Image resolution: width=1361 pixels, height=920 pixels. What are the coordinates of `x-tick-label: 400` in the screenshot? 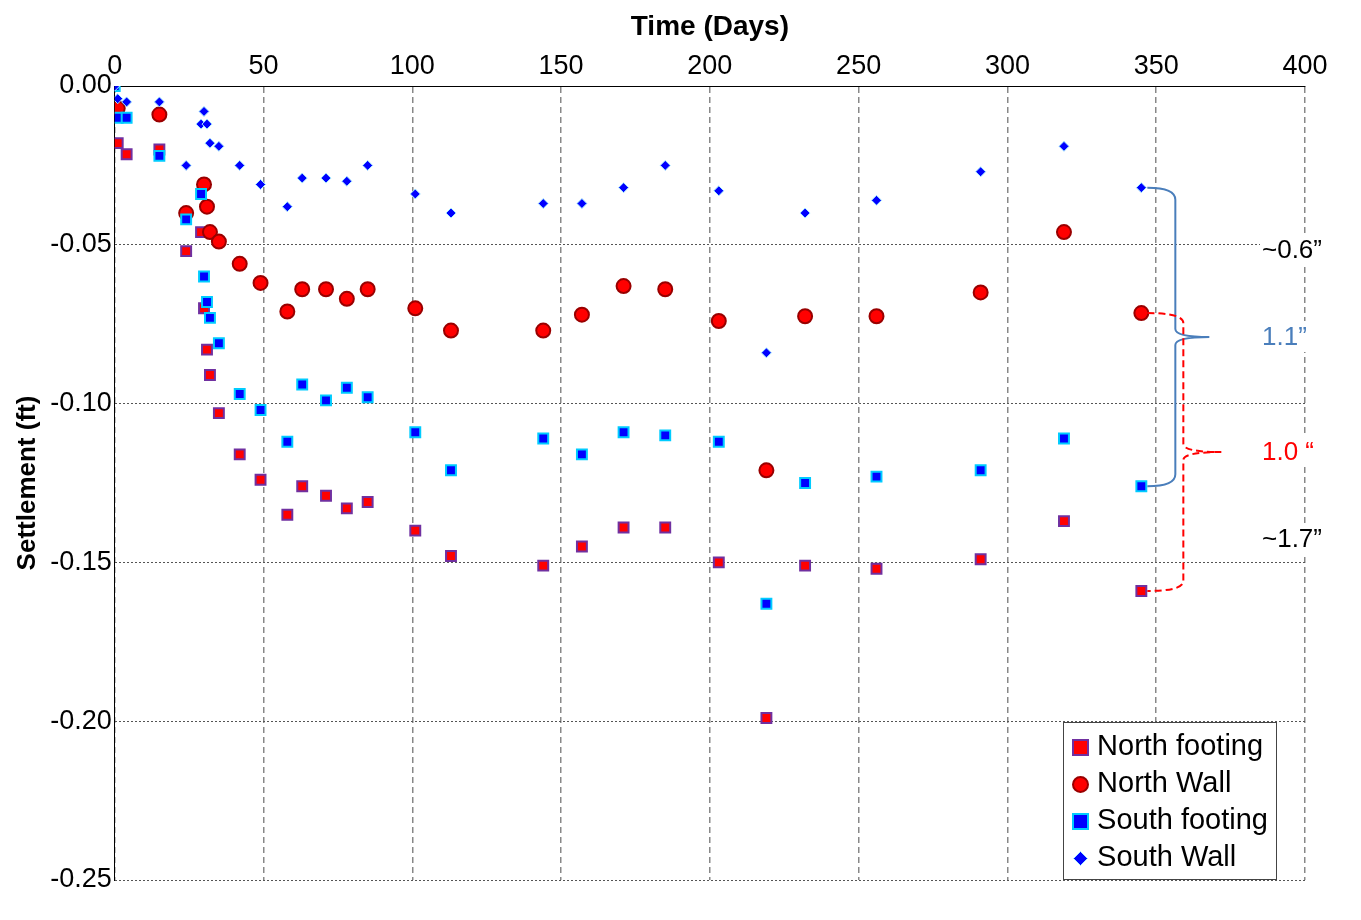 It's located at (1305, 65).